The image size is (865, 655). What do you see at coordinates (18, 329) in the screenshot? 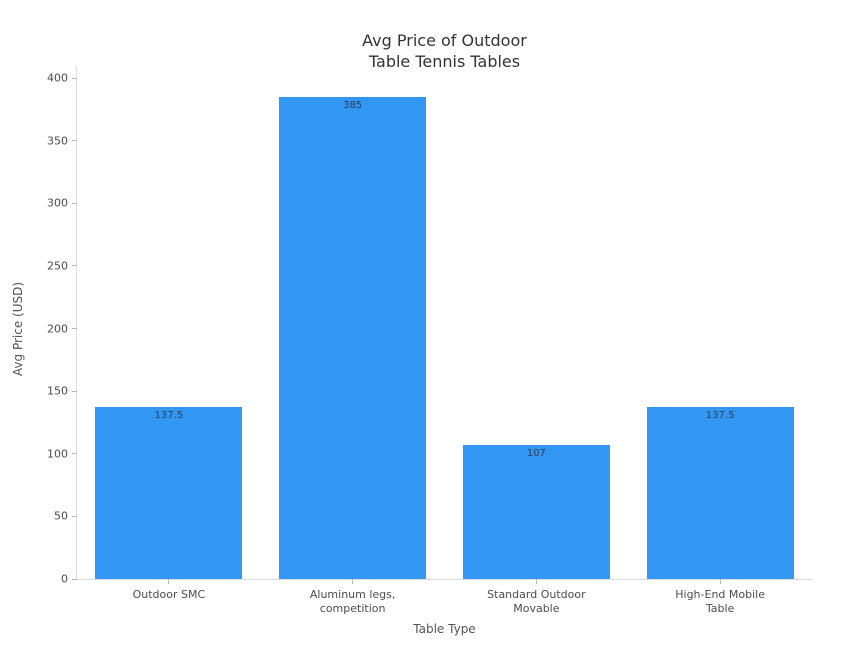
I see `y-axis-title: Avg Price (USD)` at bounding box center [18, 329].